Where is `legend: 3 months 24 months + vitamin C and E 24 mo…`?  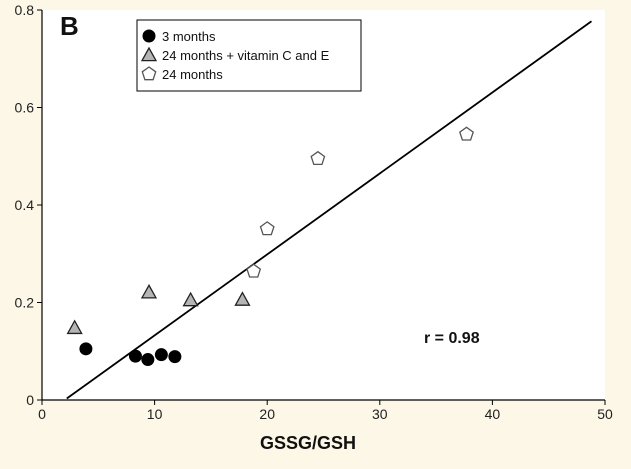
legend: 3 months 24 months + vitamin C and E 24 mo… is located at coordinates (249, 55).